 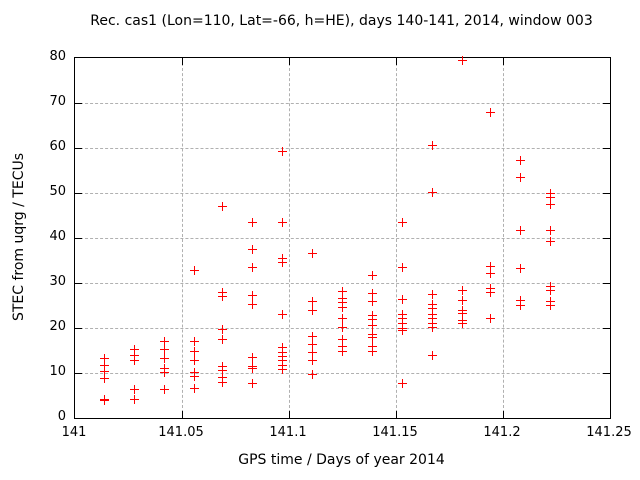 What do you see at coordinates (57, 326) in the screenshot?
I see `y-tick-label: 20` at bounding box center [57, 326].